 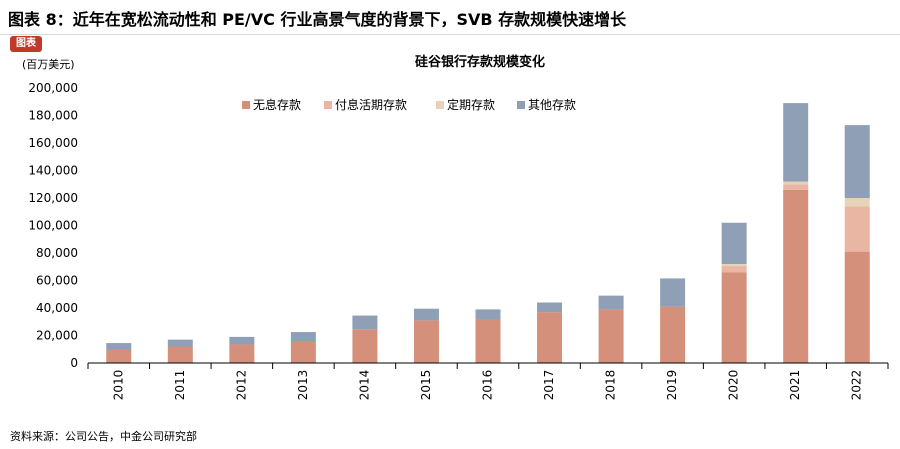 I want to click on x-tick-label: 2015, so click(x=426, y=385).